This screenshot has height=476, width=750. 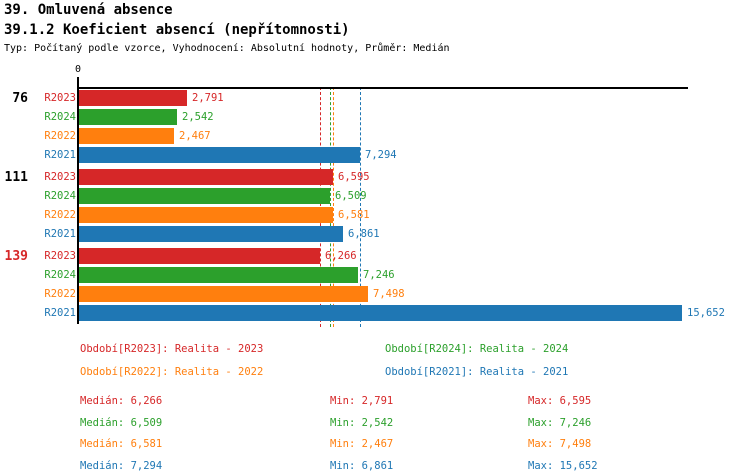 What do you see at coordinates (351, 196) in the screenshot?
I see `value-label: 6,509` at bounding box center [351, 196].